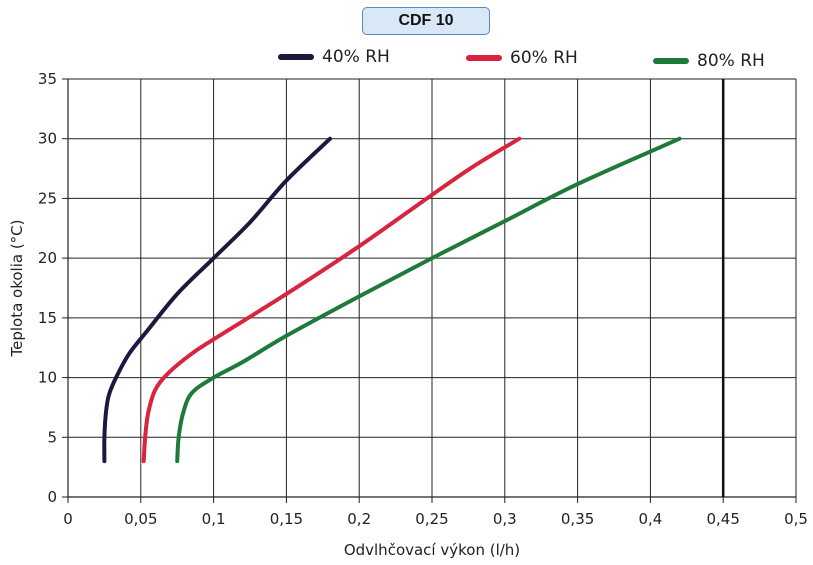 The image size is (813, 565). Describe the element at coordinates (214, 519) in the screenshot. I see `x-tick-label: 0,1` at that location.